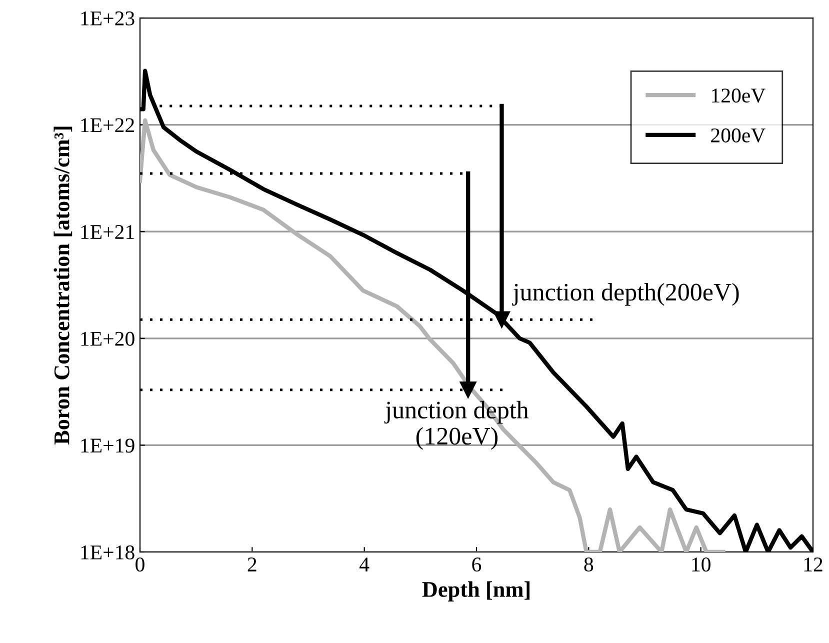 The height and width of the screenshot is (643, 829). I want to click on annotation: junction depth (120eV), so click(456, 425).